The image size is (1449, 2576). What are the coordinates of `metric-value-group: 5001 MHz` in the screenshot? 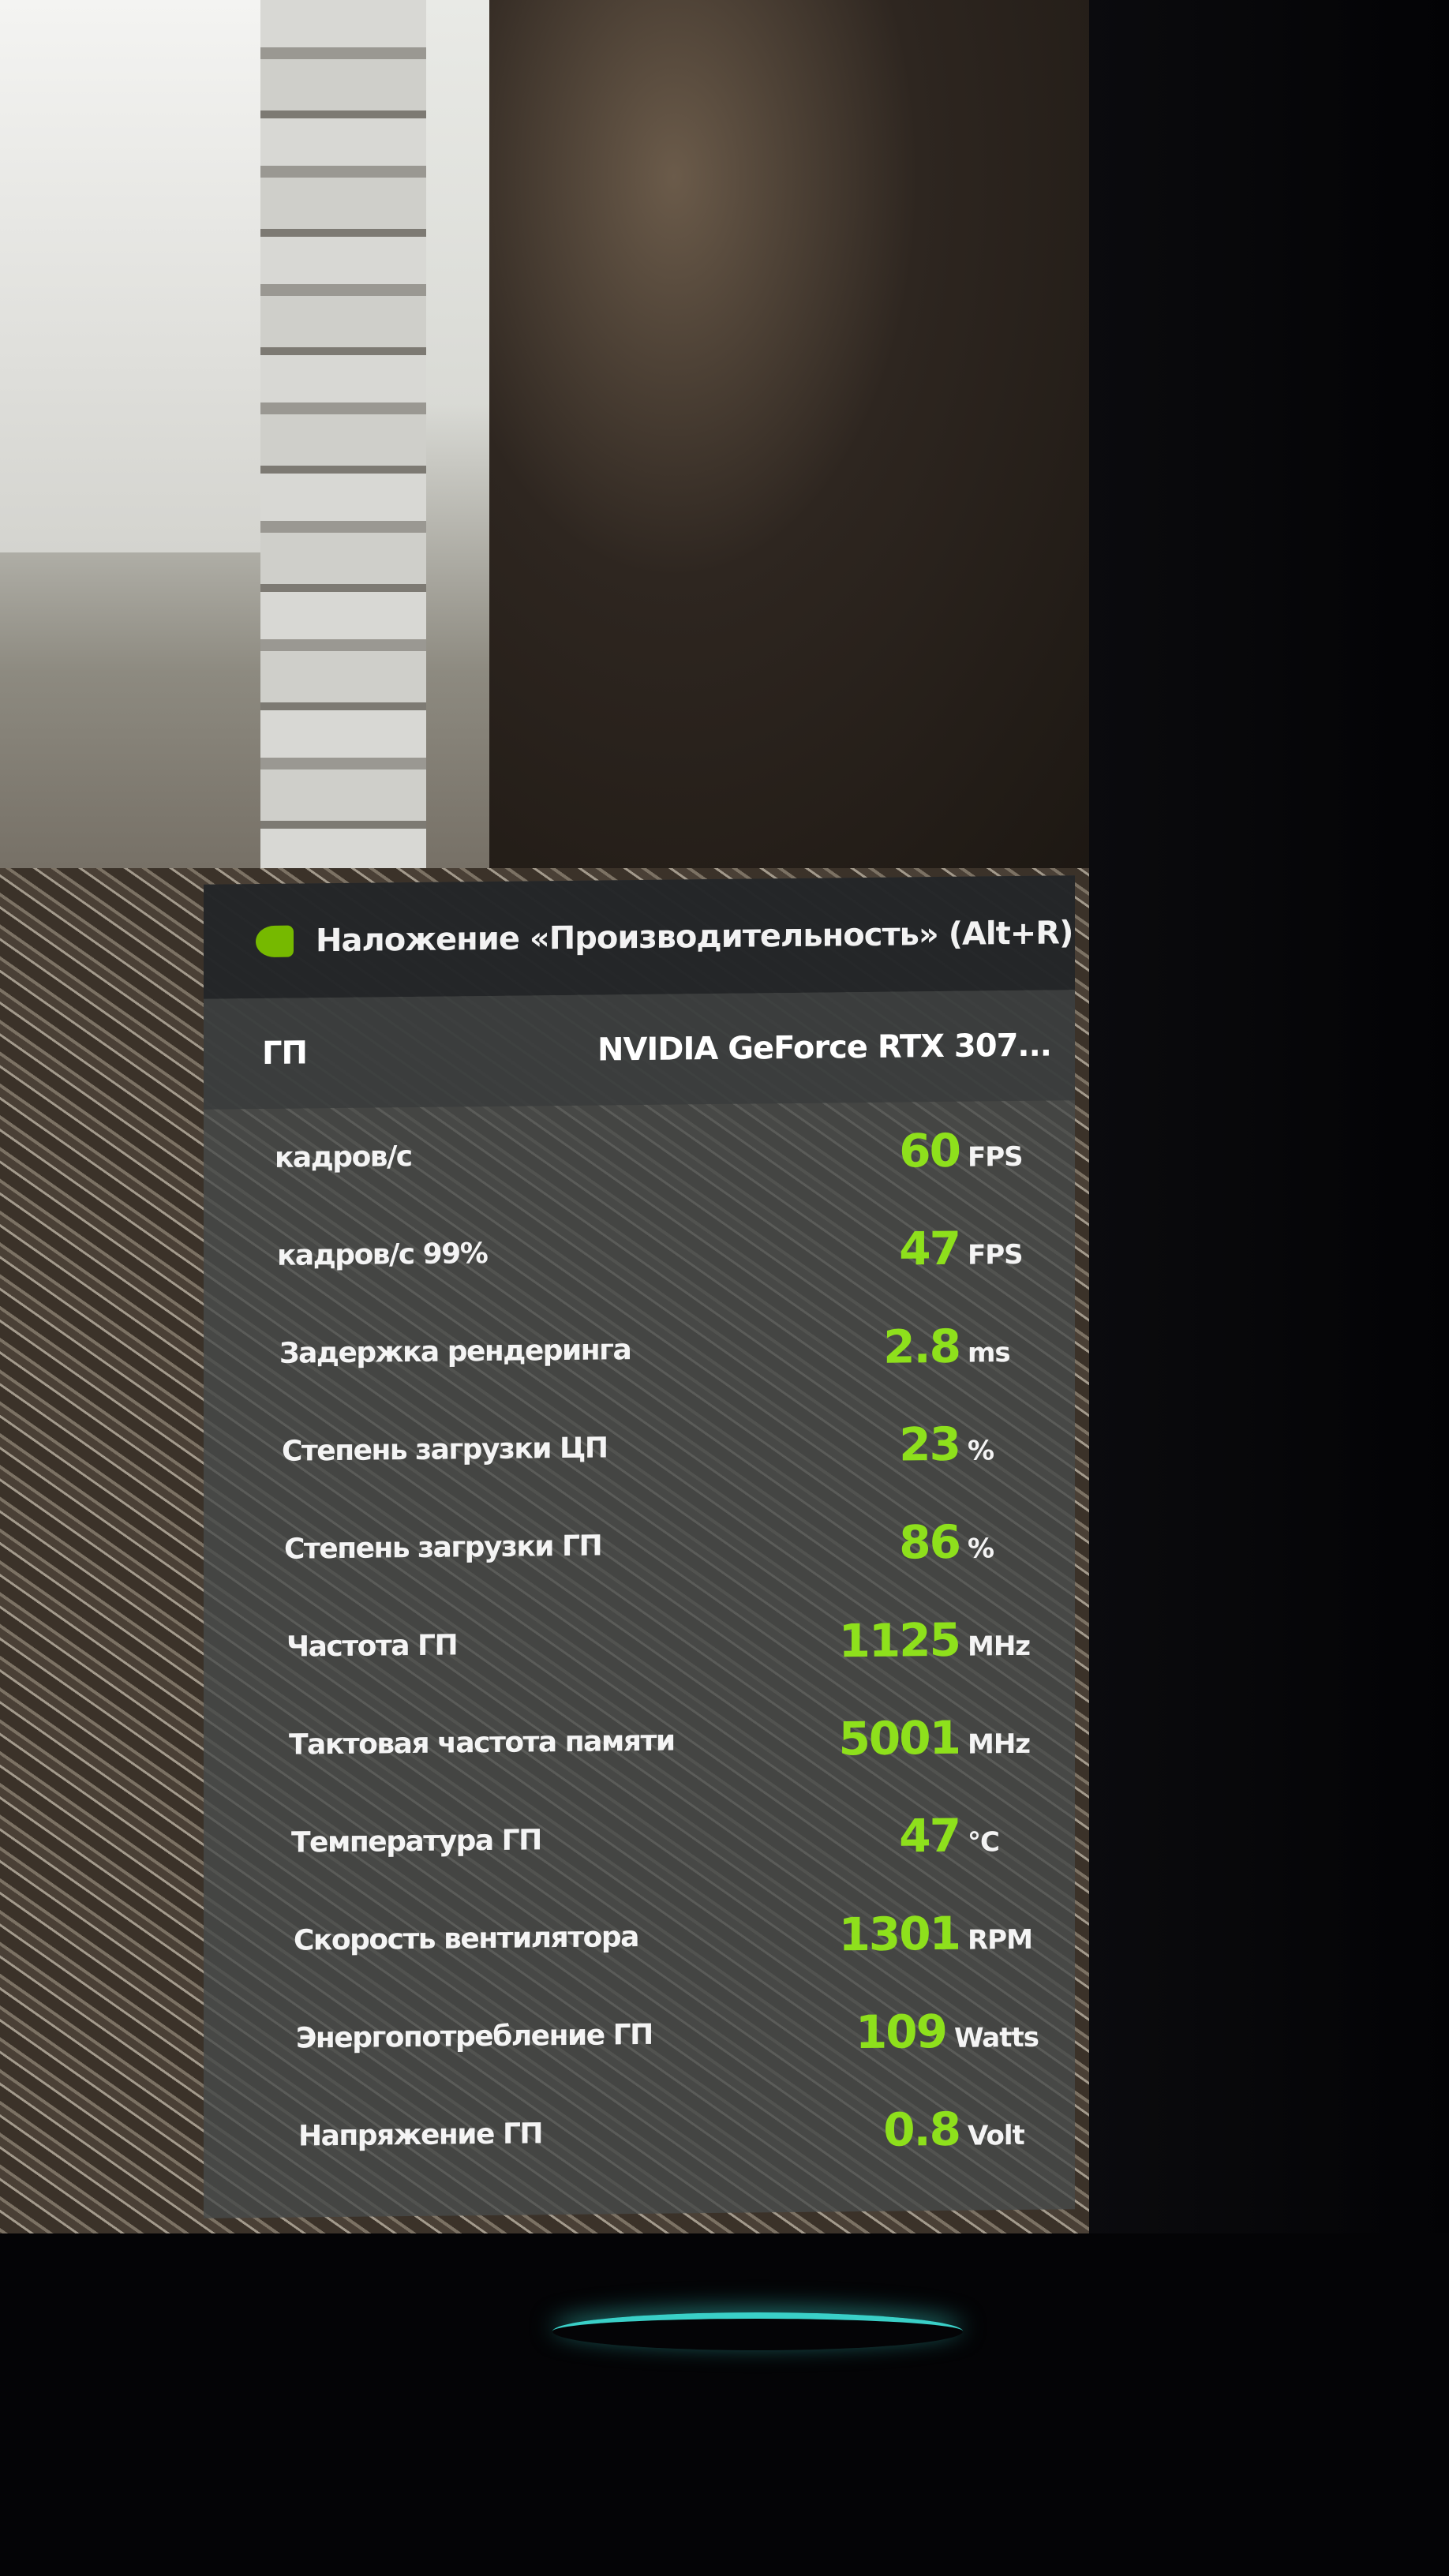 It's located at (939, 1738).